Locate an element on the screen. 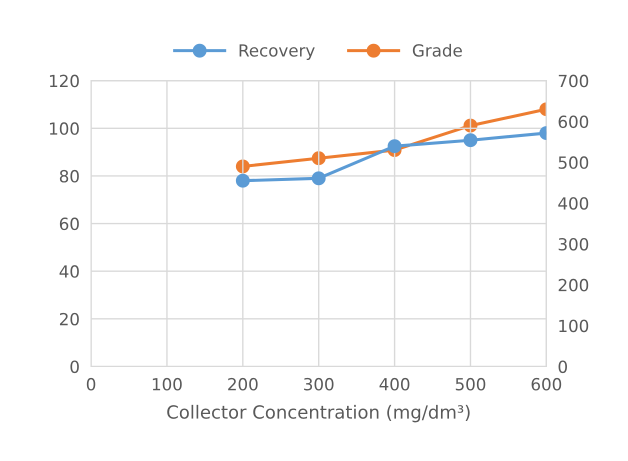 Image resolution: width=628 pixels, height=461 pixels. x-tick-label: 500 is located at coordinates (471, 384).